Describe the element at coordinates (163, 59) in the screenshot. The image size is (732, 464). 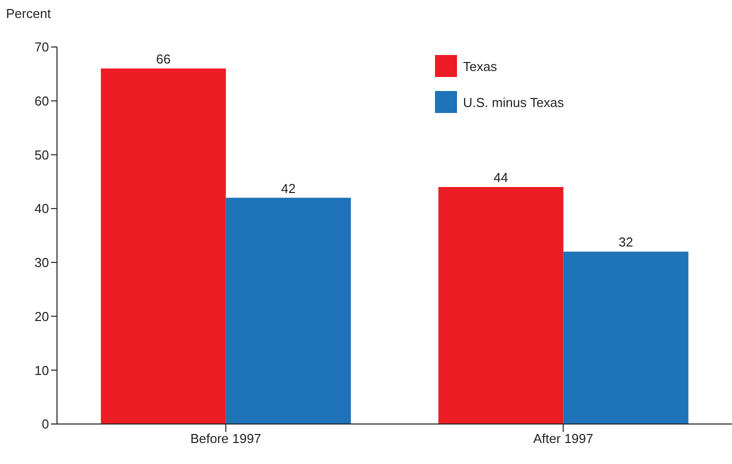
I see `data-label: 66` at that location.